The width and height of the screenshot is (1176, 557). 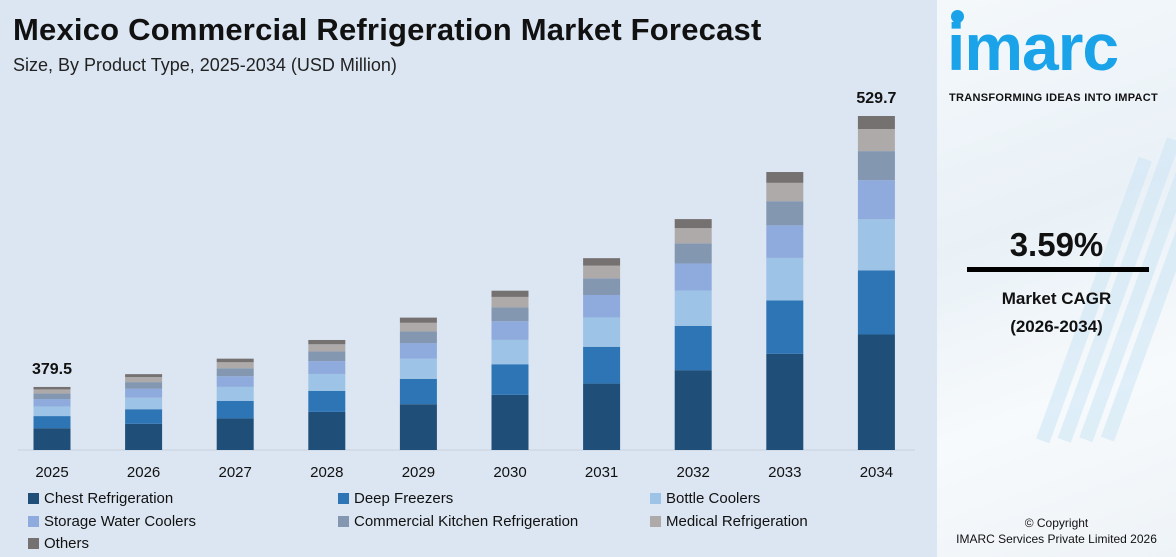 What do you see at coordinates (601, 472) in the screenshot?
I see `x-tick-label: 2031` at bounding box center [601, 472].